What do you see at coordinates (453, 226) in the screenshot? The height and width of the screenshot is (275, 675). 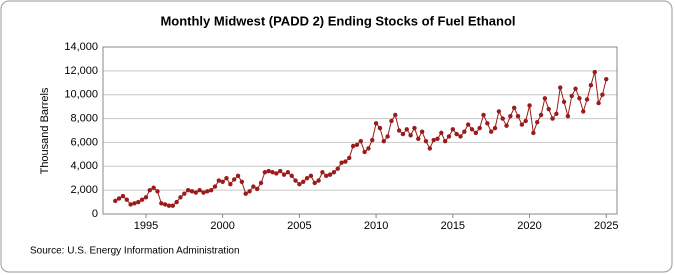 I see `x-tick-label: 2015` at bounding box center [453, 226].